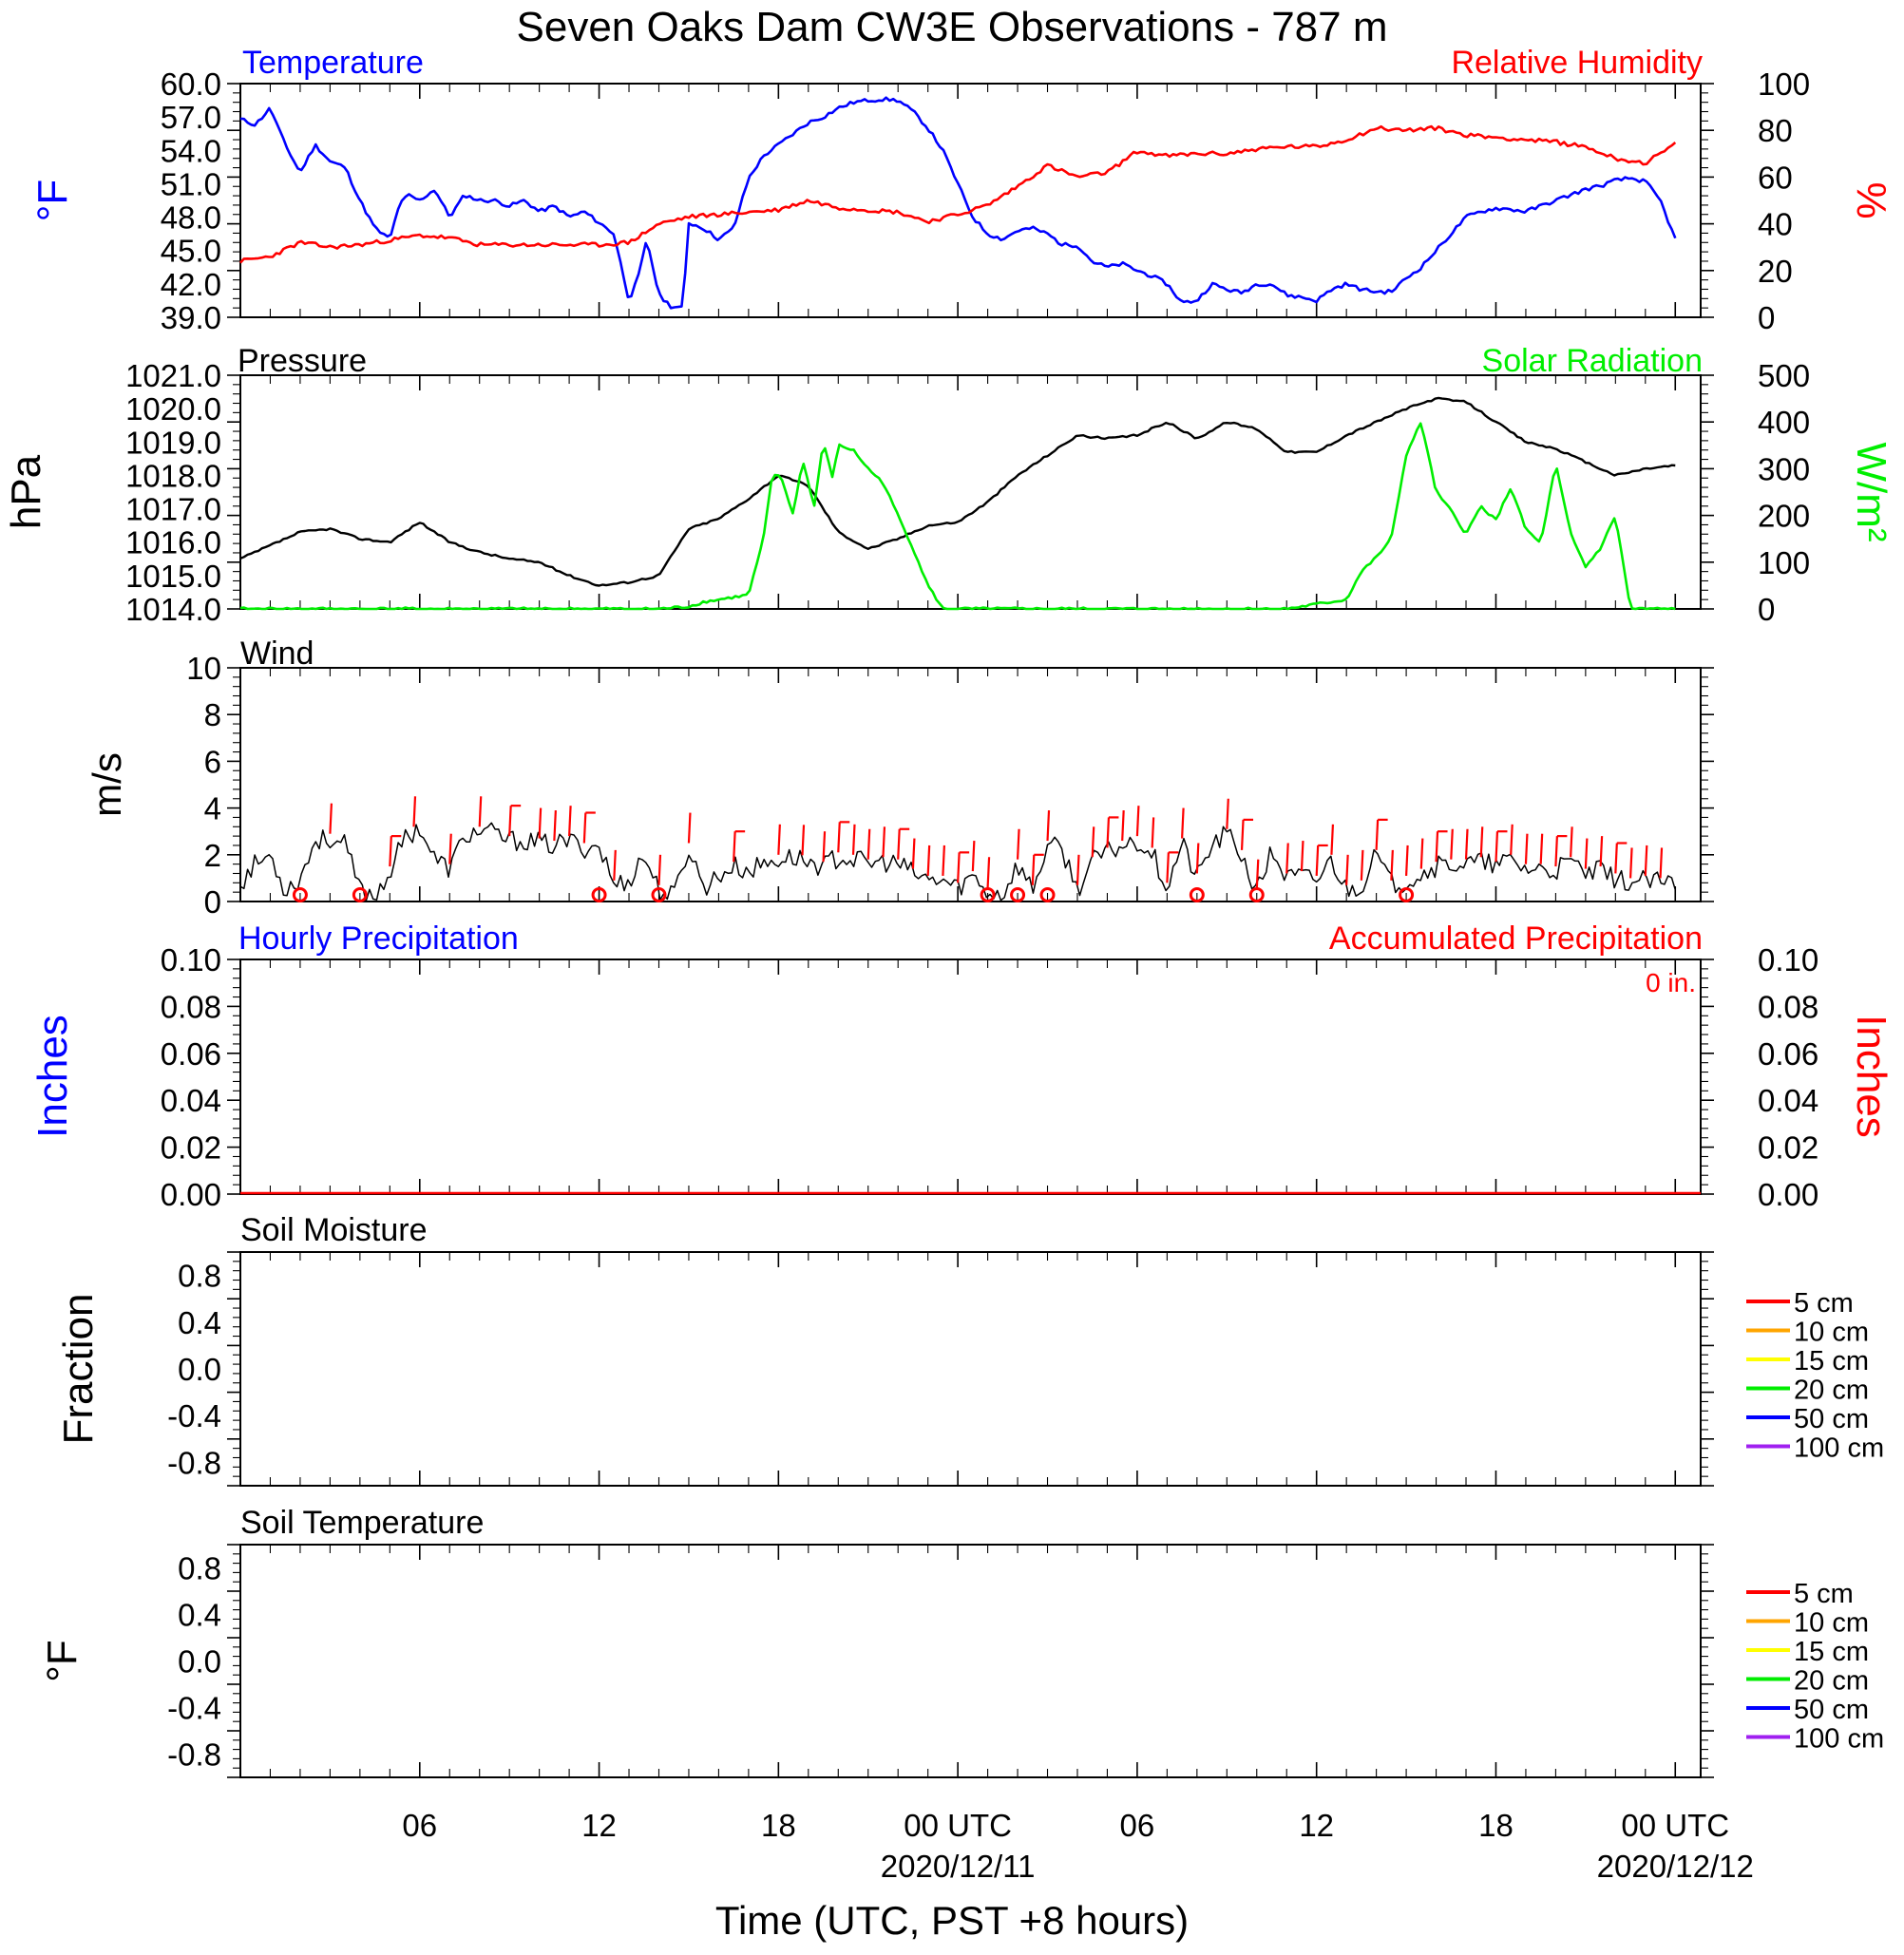 This screenshot has height=1955, width=1904. What do you see at coordinates (1788, 1054) in the screenshot?
I see `y-tick-label-right: 0.06` at bounding box center [1788, 1054].